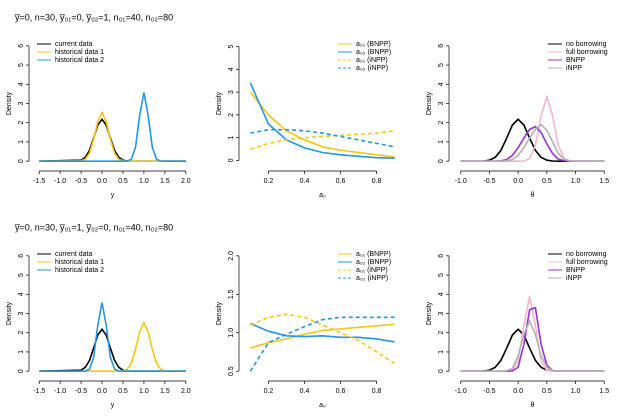 The height and width of the screenshot is (420, 630). Describe the element at coordinates (231, 294) in the screenshot. I see `y-tick-label: 1.5` at that location.